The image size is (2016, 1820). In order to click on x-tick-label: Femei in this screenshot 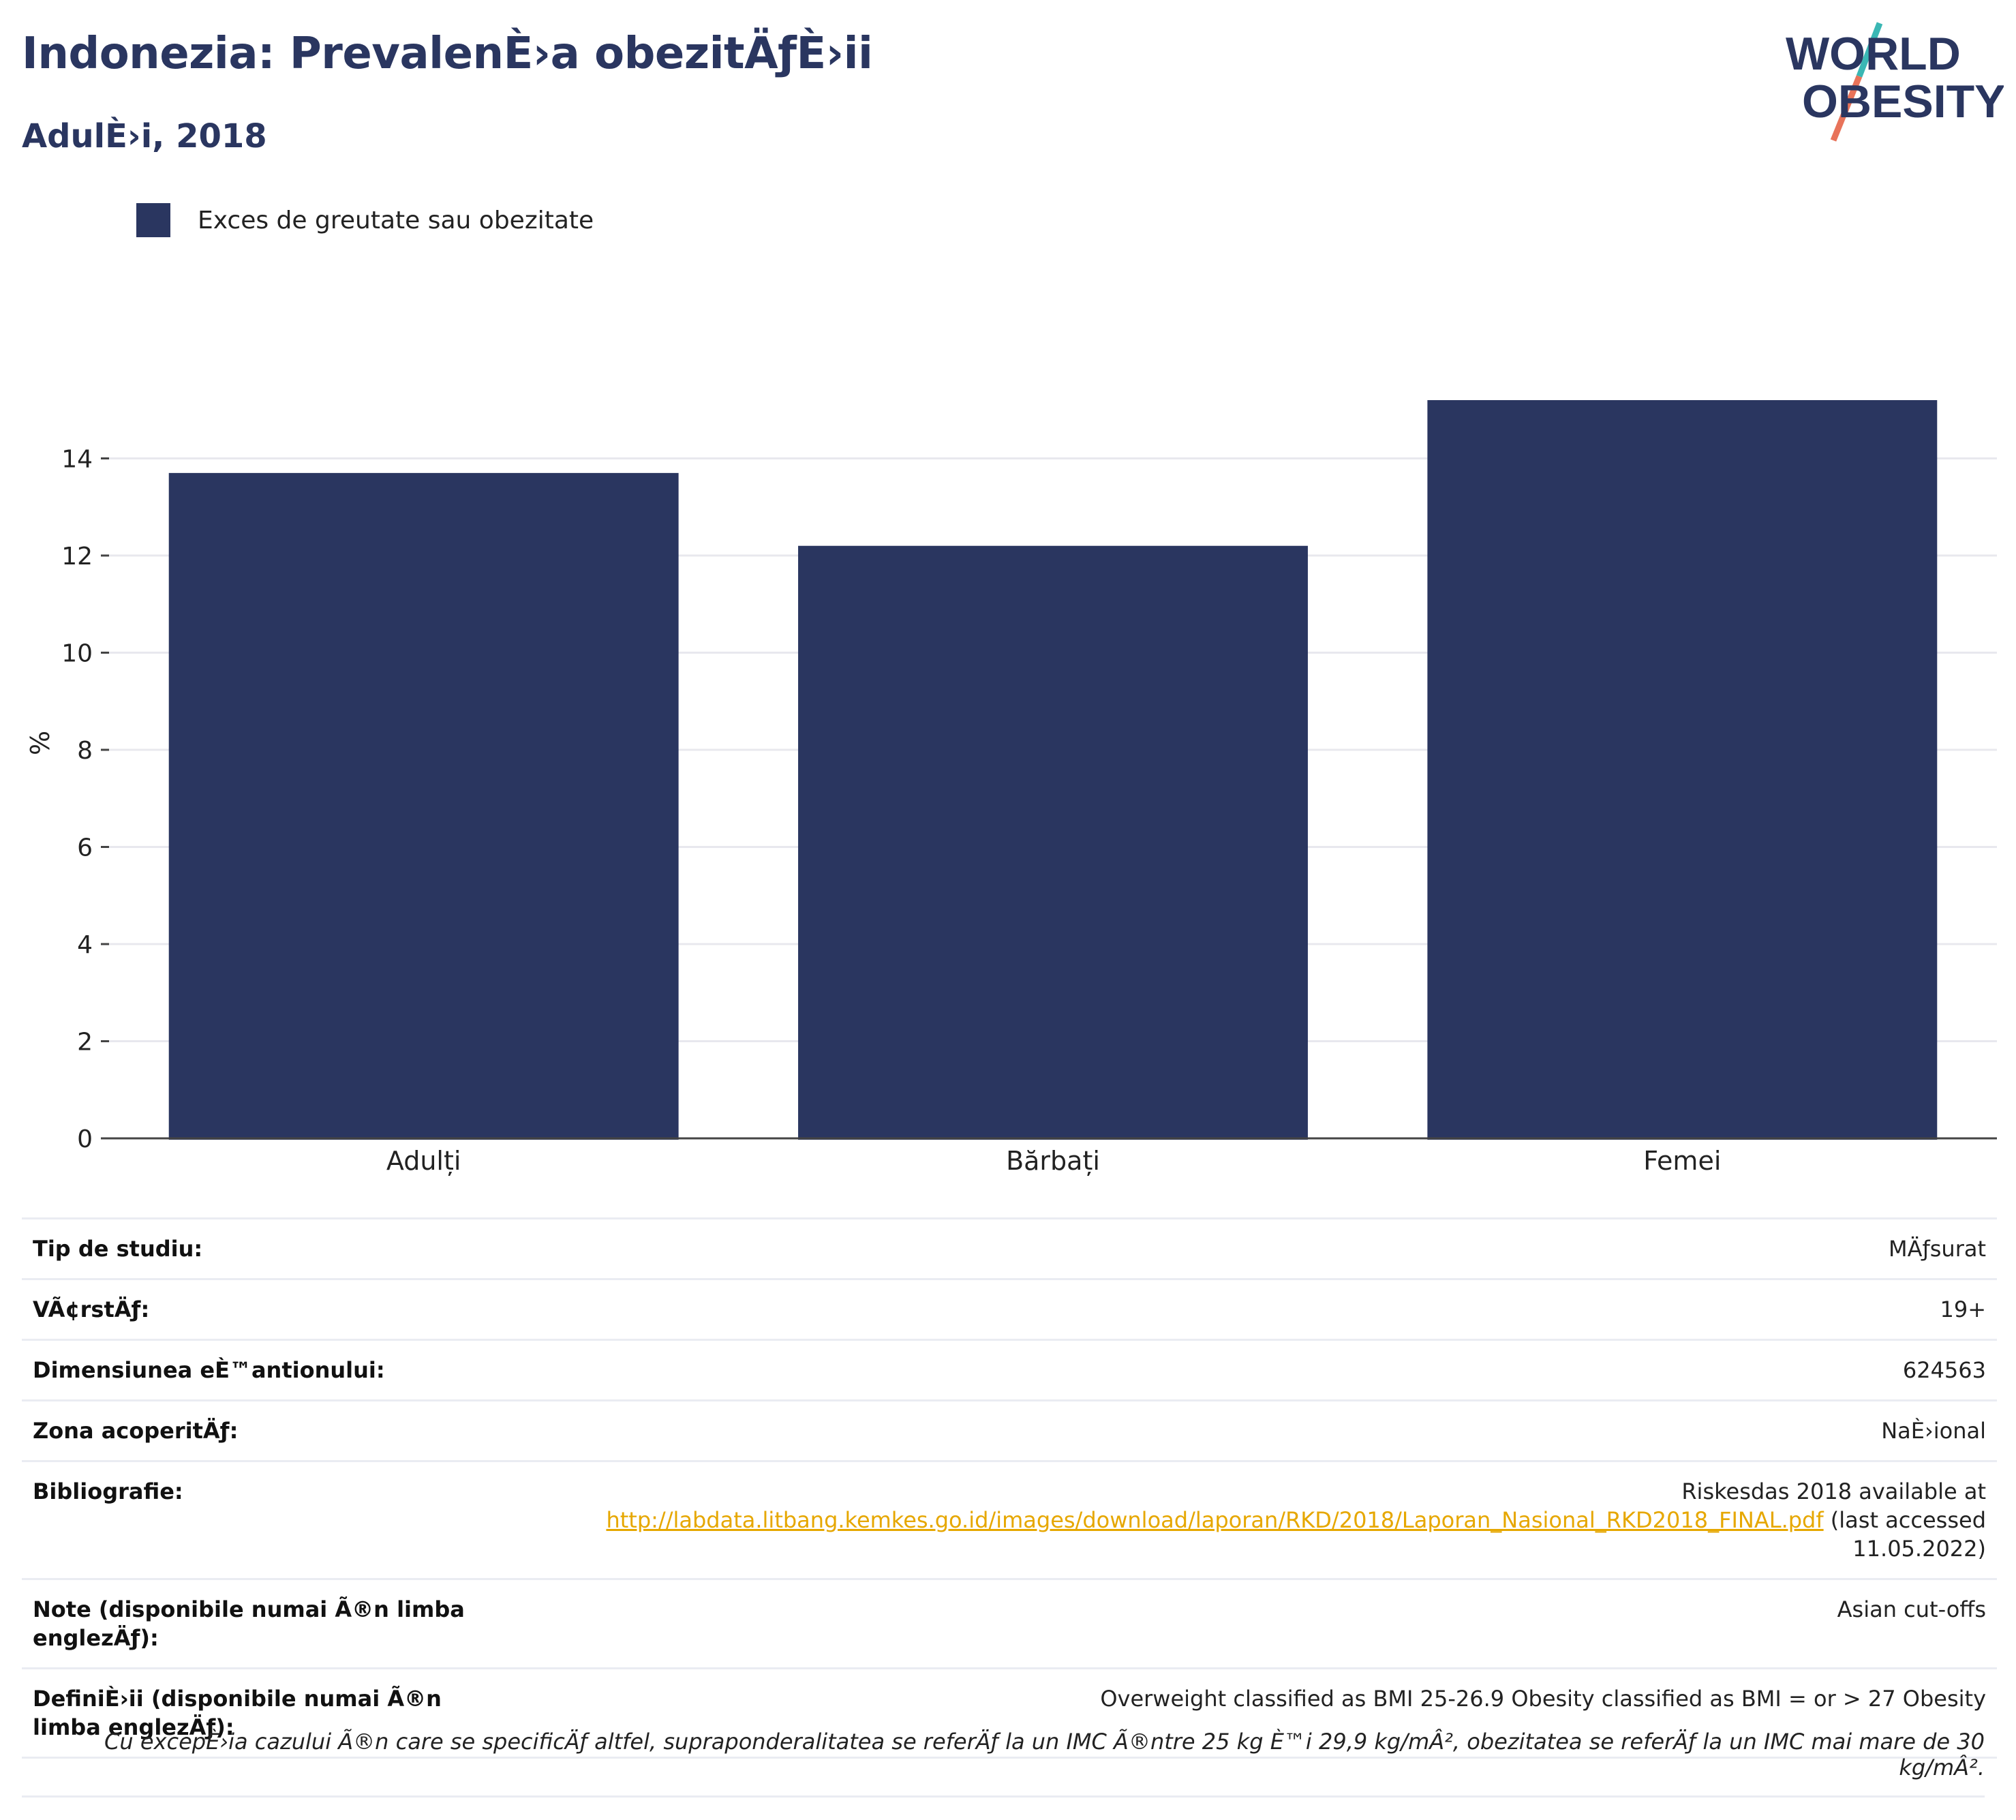, I will do `click(1682, 1161)`.